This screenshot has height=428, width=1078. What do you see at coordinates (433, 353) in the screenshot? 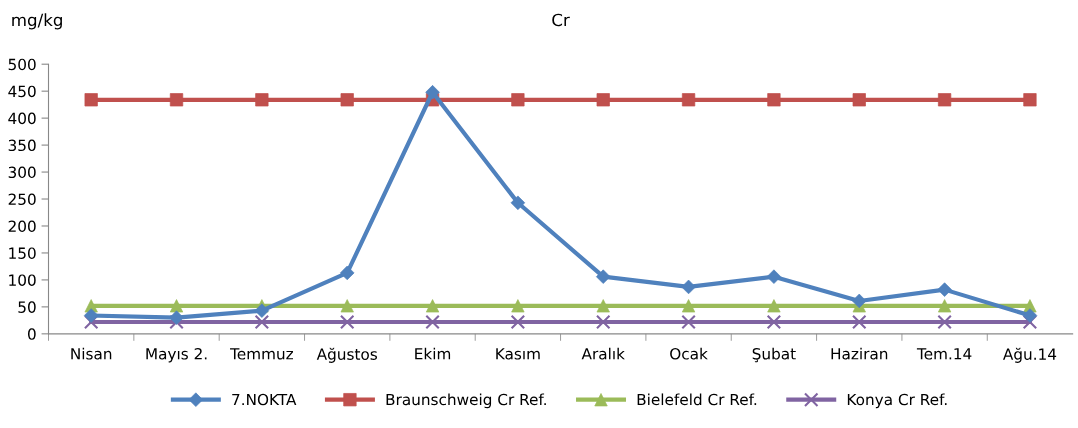
I see `x-tick-label: Ekim` at bounding box center [433, 353].